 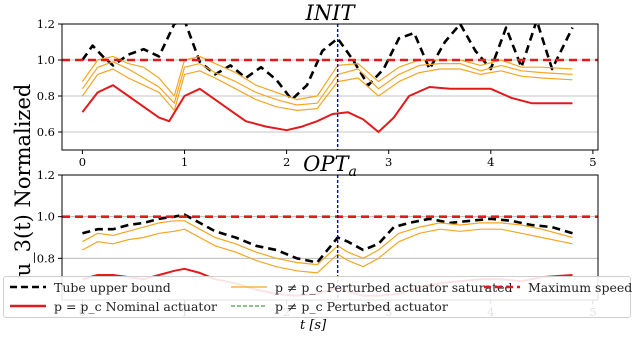 I want to click on x-tick-label: 1, so click(x=184, y=162).